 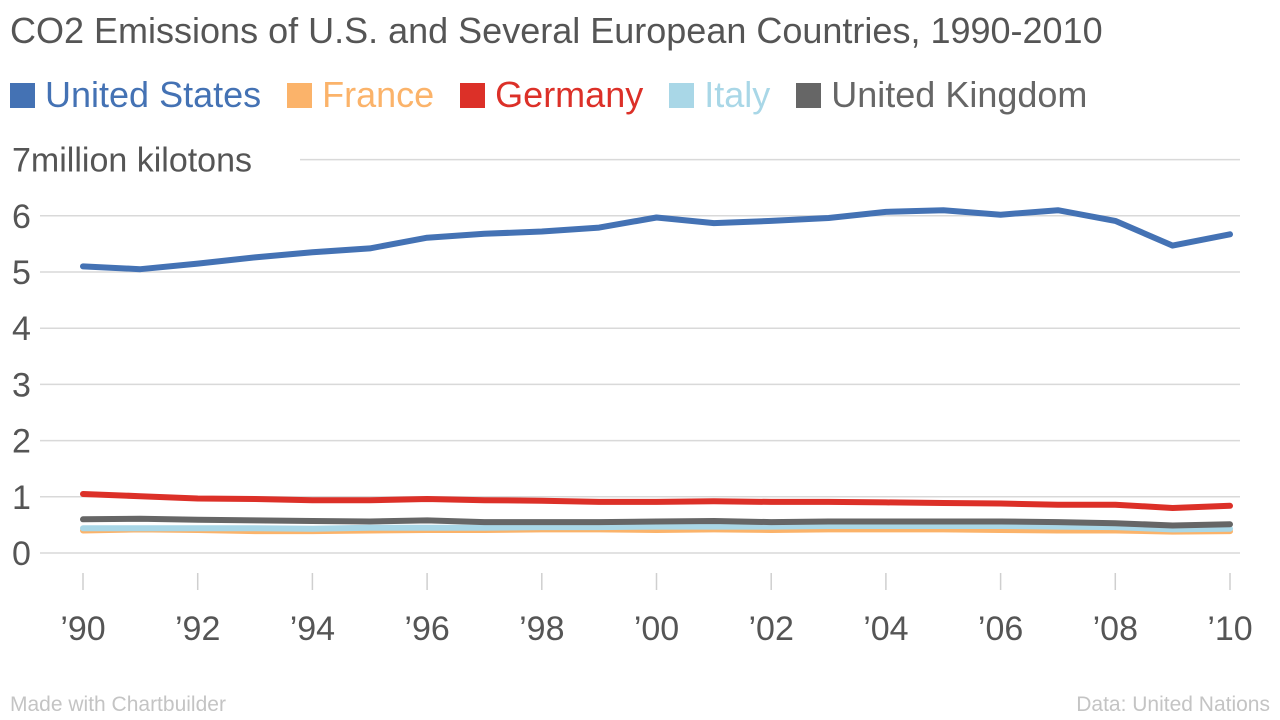 What do you see at coordinates (656, 501) in the screenshot?
I see `series-line-germany` at bounding box center [656, 501].